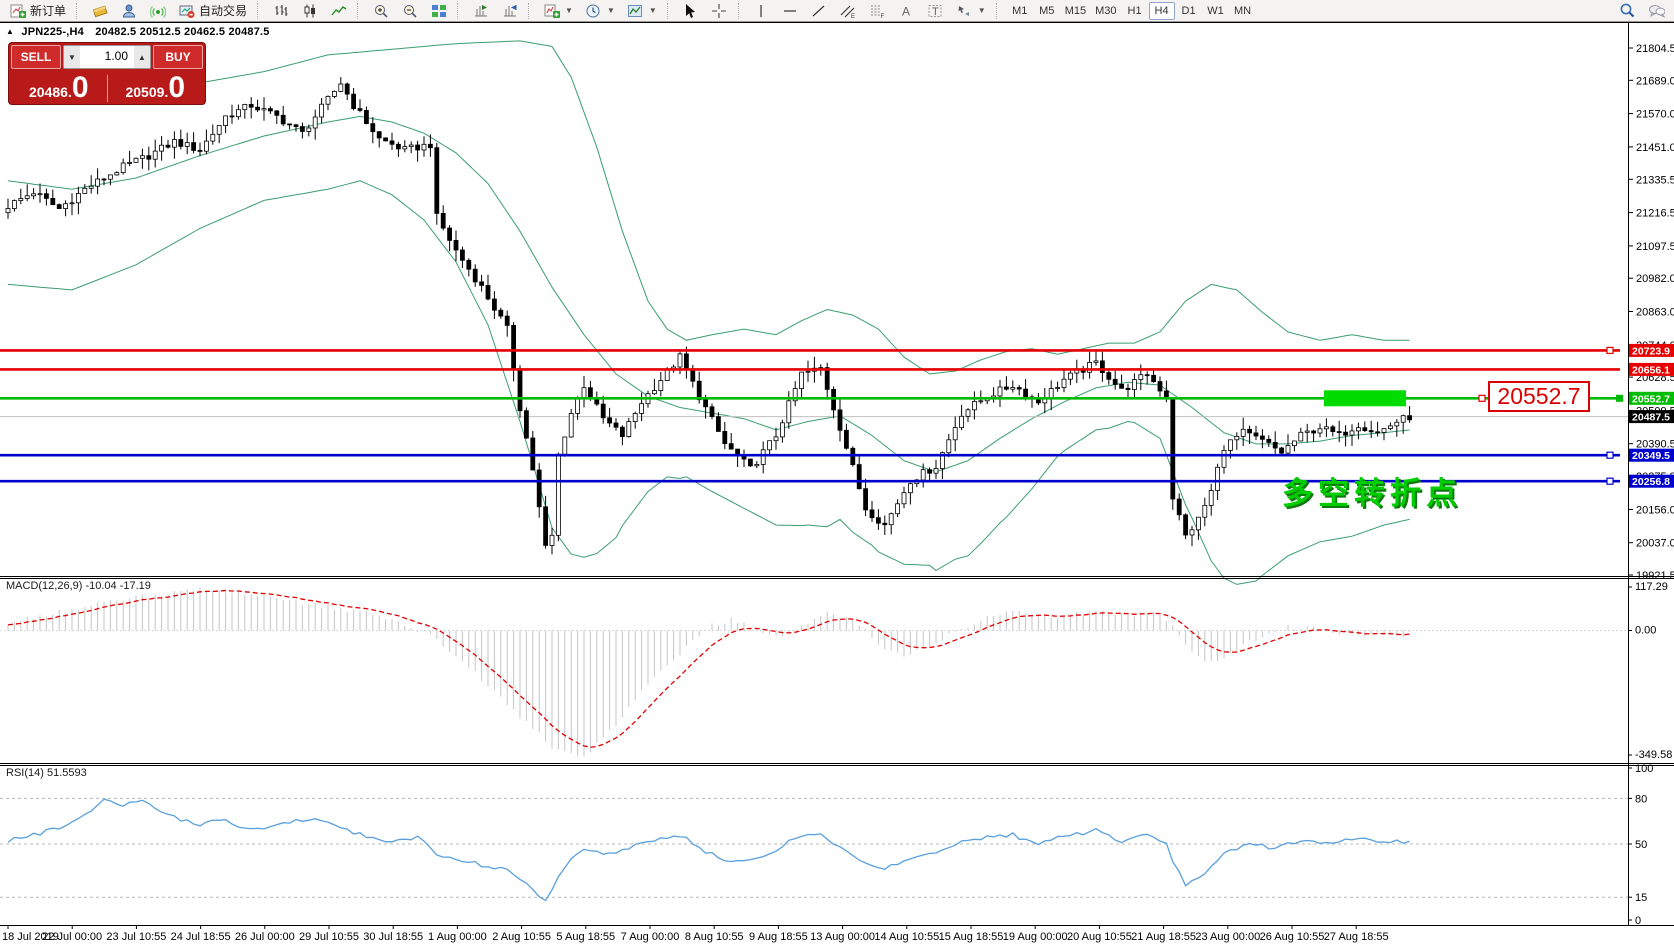 The width and height of the screenshot is (1674, 945). What do you see at coordinates (1651, 370) in the screenshot?
I see `svg-text: 20656.1` at bounding box center [1651, 370].